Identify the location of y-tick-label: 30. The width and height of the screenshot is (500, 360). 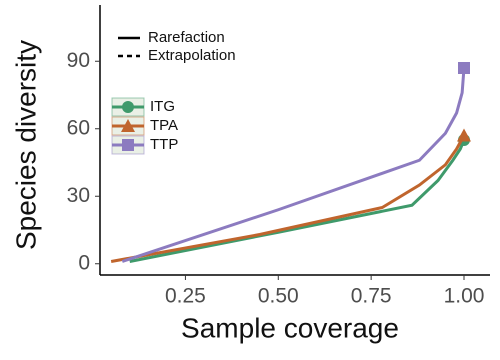
(78, 195).